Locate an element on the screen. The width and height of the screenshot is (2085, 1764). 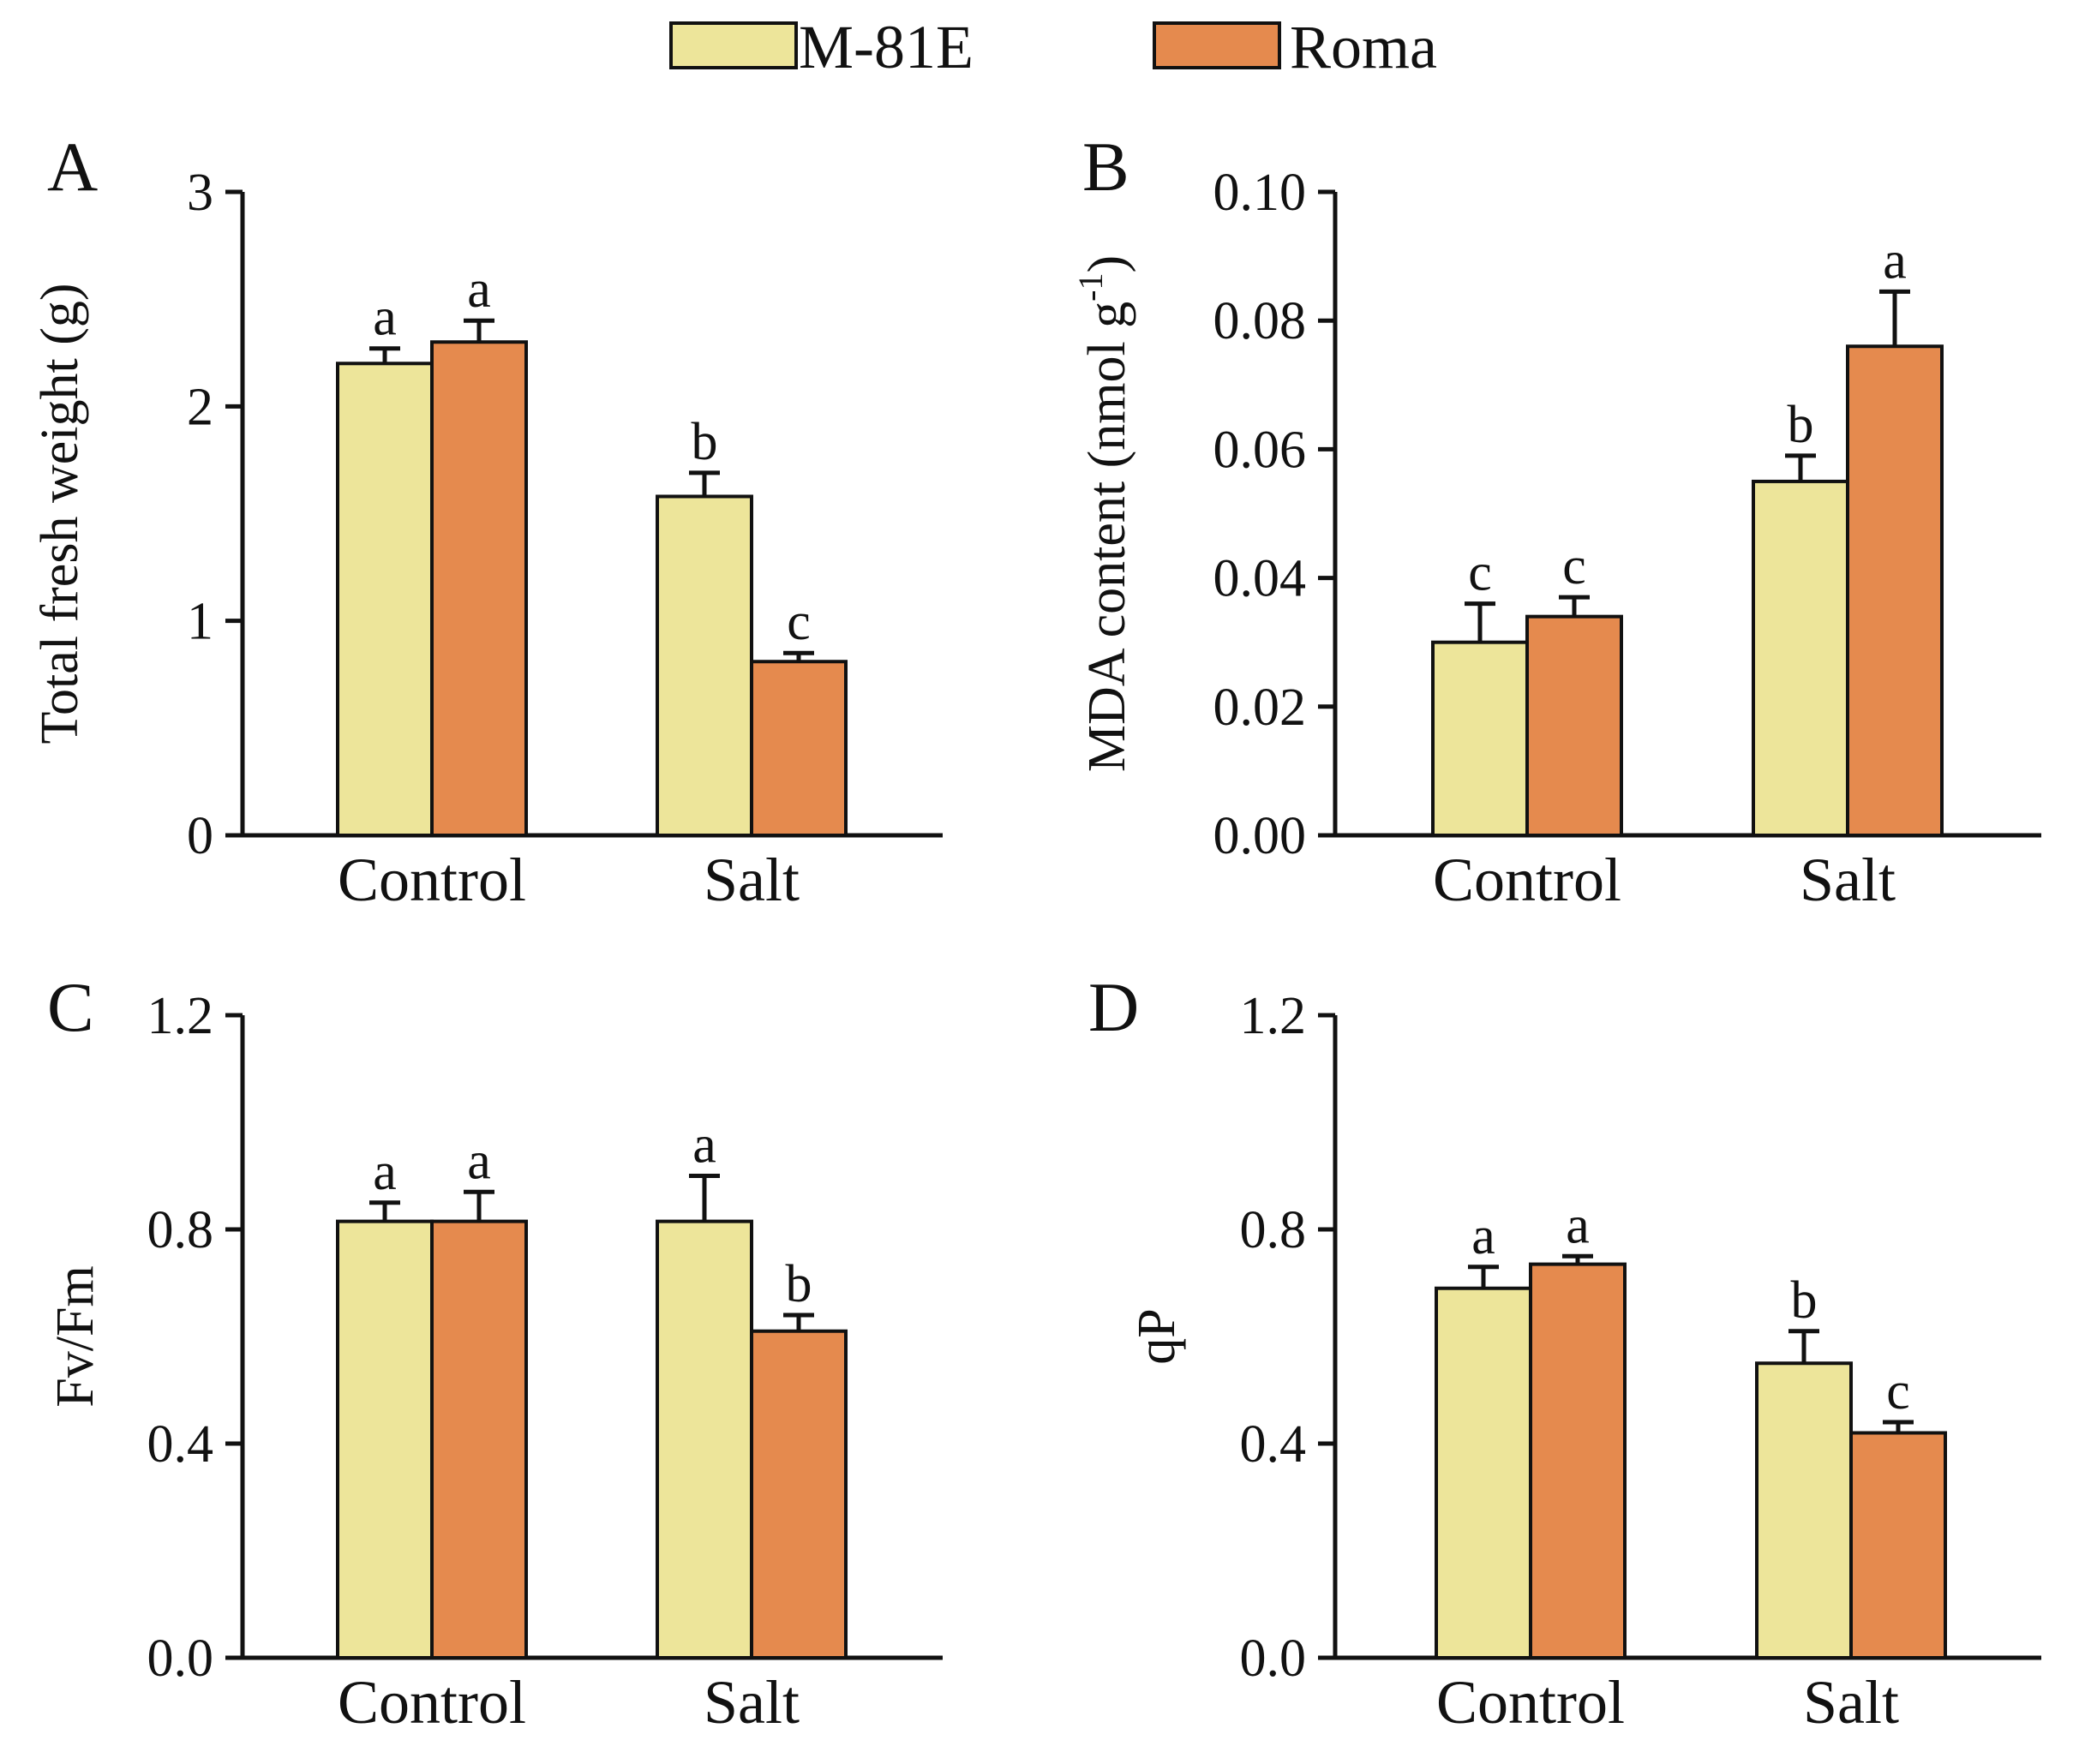
y-tick-label: 0.02 is located at coordinates (1260, 708).